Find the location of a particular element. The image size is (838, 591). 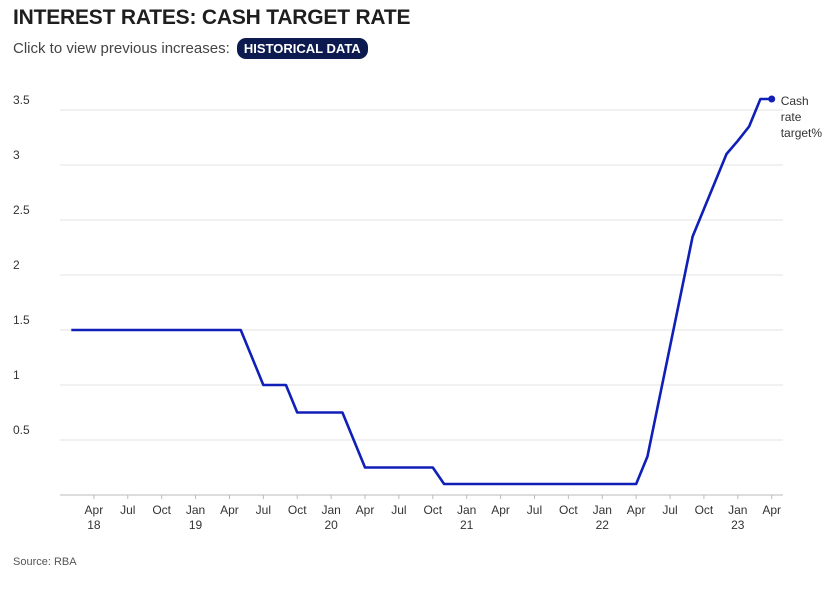

chart-title: INTEREST RATES: CASH TARGET RATE is located at coordinates (212, 17).